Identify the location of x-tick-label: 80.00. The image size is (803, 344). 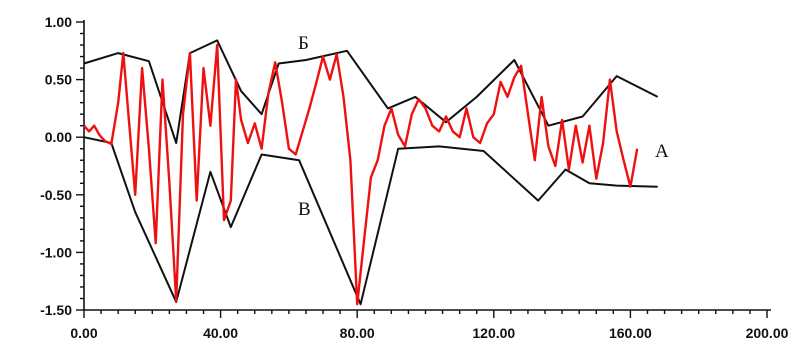
(357, 333).